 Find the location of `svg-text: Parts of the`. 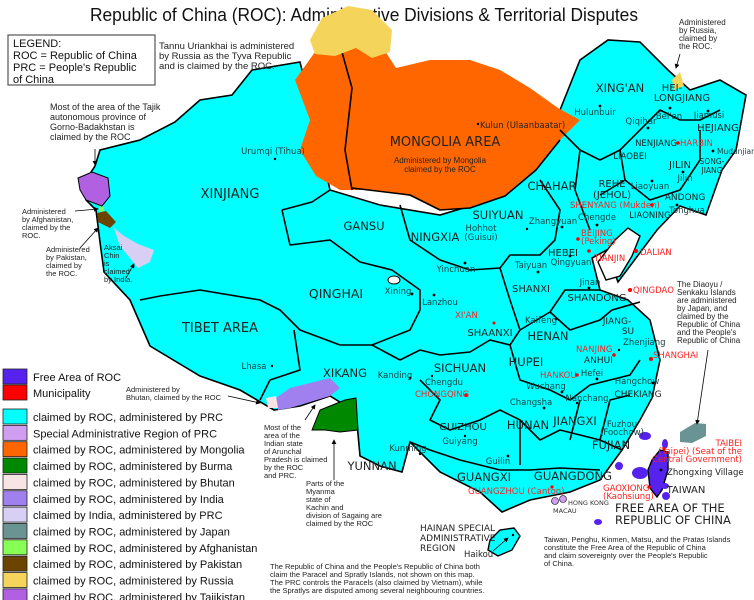

svg-text: Parts of the is located at coordinates (325, 483).